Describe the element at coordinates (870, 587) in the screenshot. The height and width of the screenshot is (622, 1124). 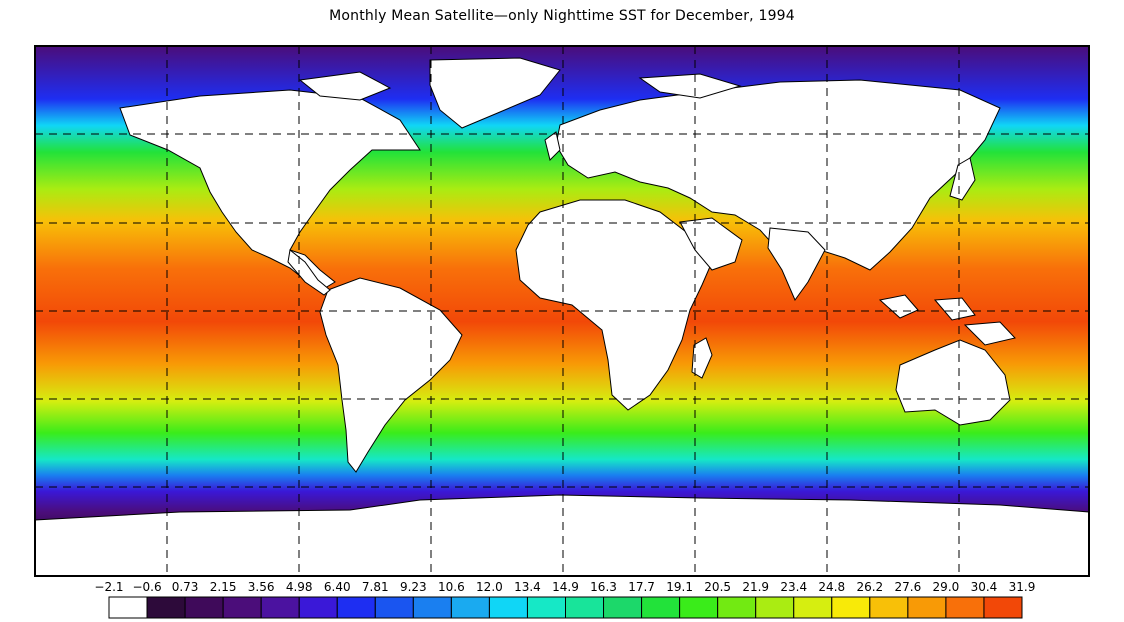
I see `colorbar-label: 26.2` at that location.